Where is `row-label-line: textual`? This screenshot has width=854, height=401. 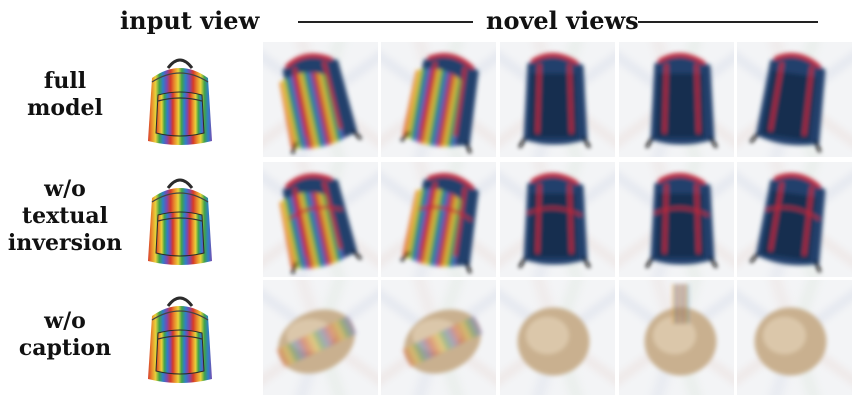
row-label-line: textual is located at coordinates (65, 216).